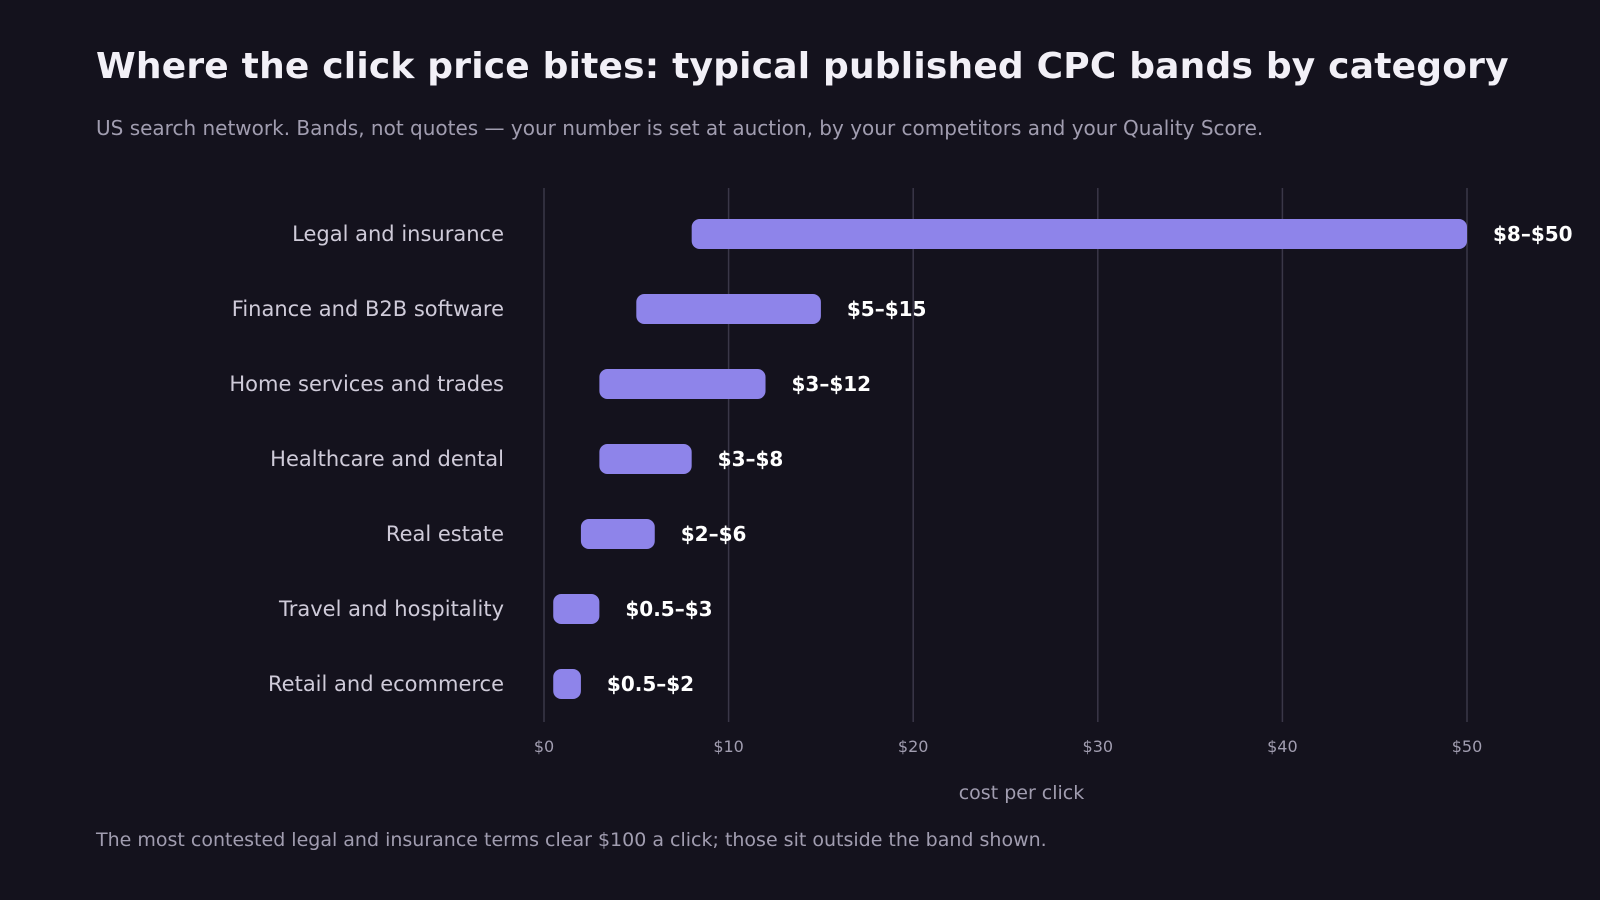 This screenshot has width=1600, height=900. Describe the element at coordinates (368, 309) in the screenshot. I see `category-label: Finance and B2B software` at that location.